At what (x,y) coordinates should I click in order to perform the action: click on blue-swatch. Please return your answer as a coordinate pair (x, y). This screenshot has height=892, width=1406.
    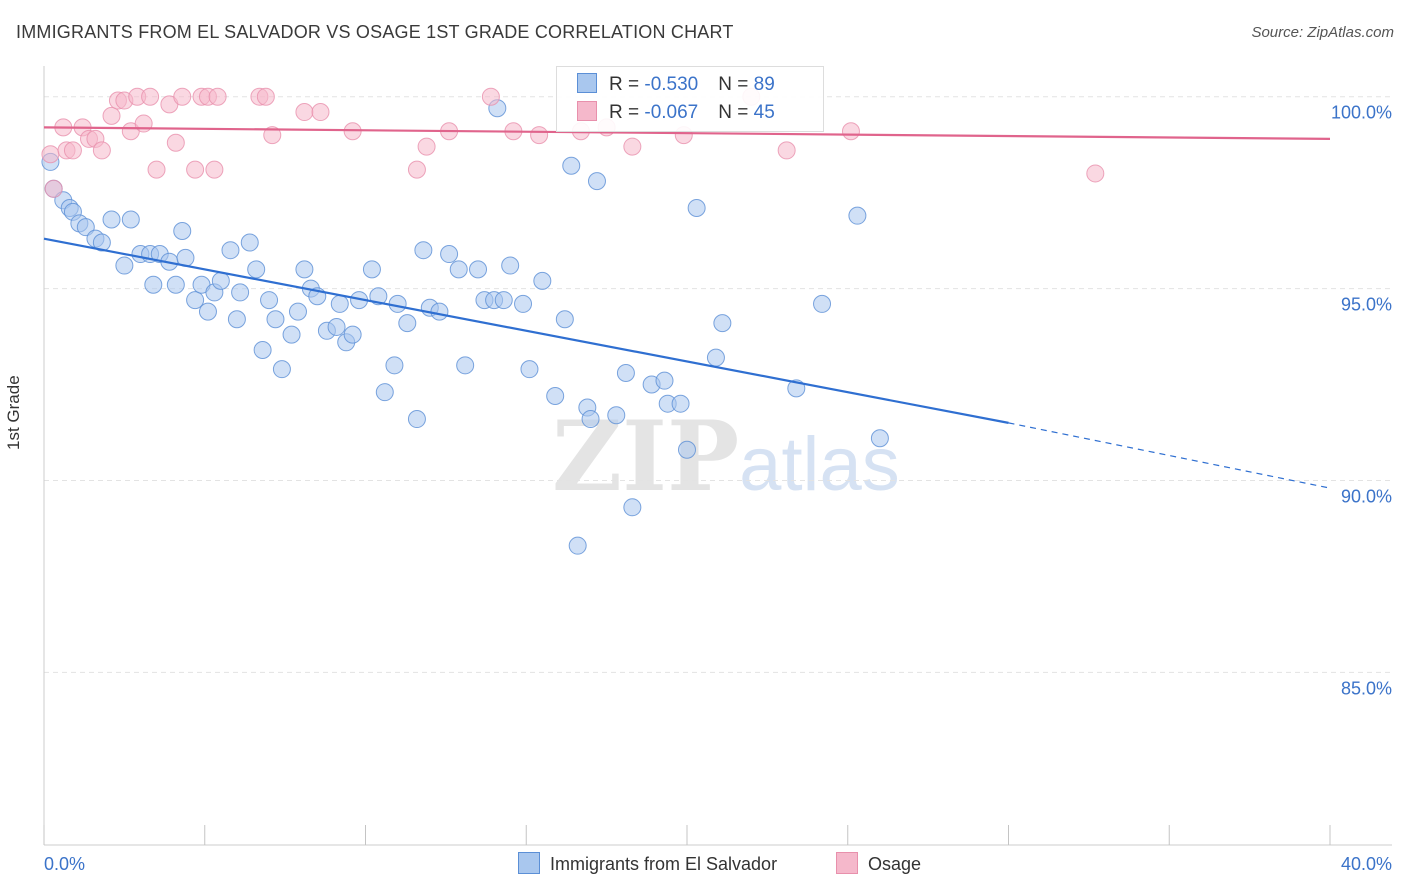
    Looking at the image, I should click on (587, 83).